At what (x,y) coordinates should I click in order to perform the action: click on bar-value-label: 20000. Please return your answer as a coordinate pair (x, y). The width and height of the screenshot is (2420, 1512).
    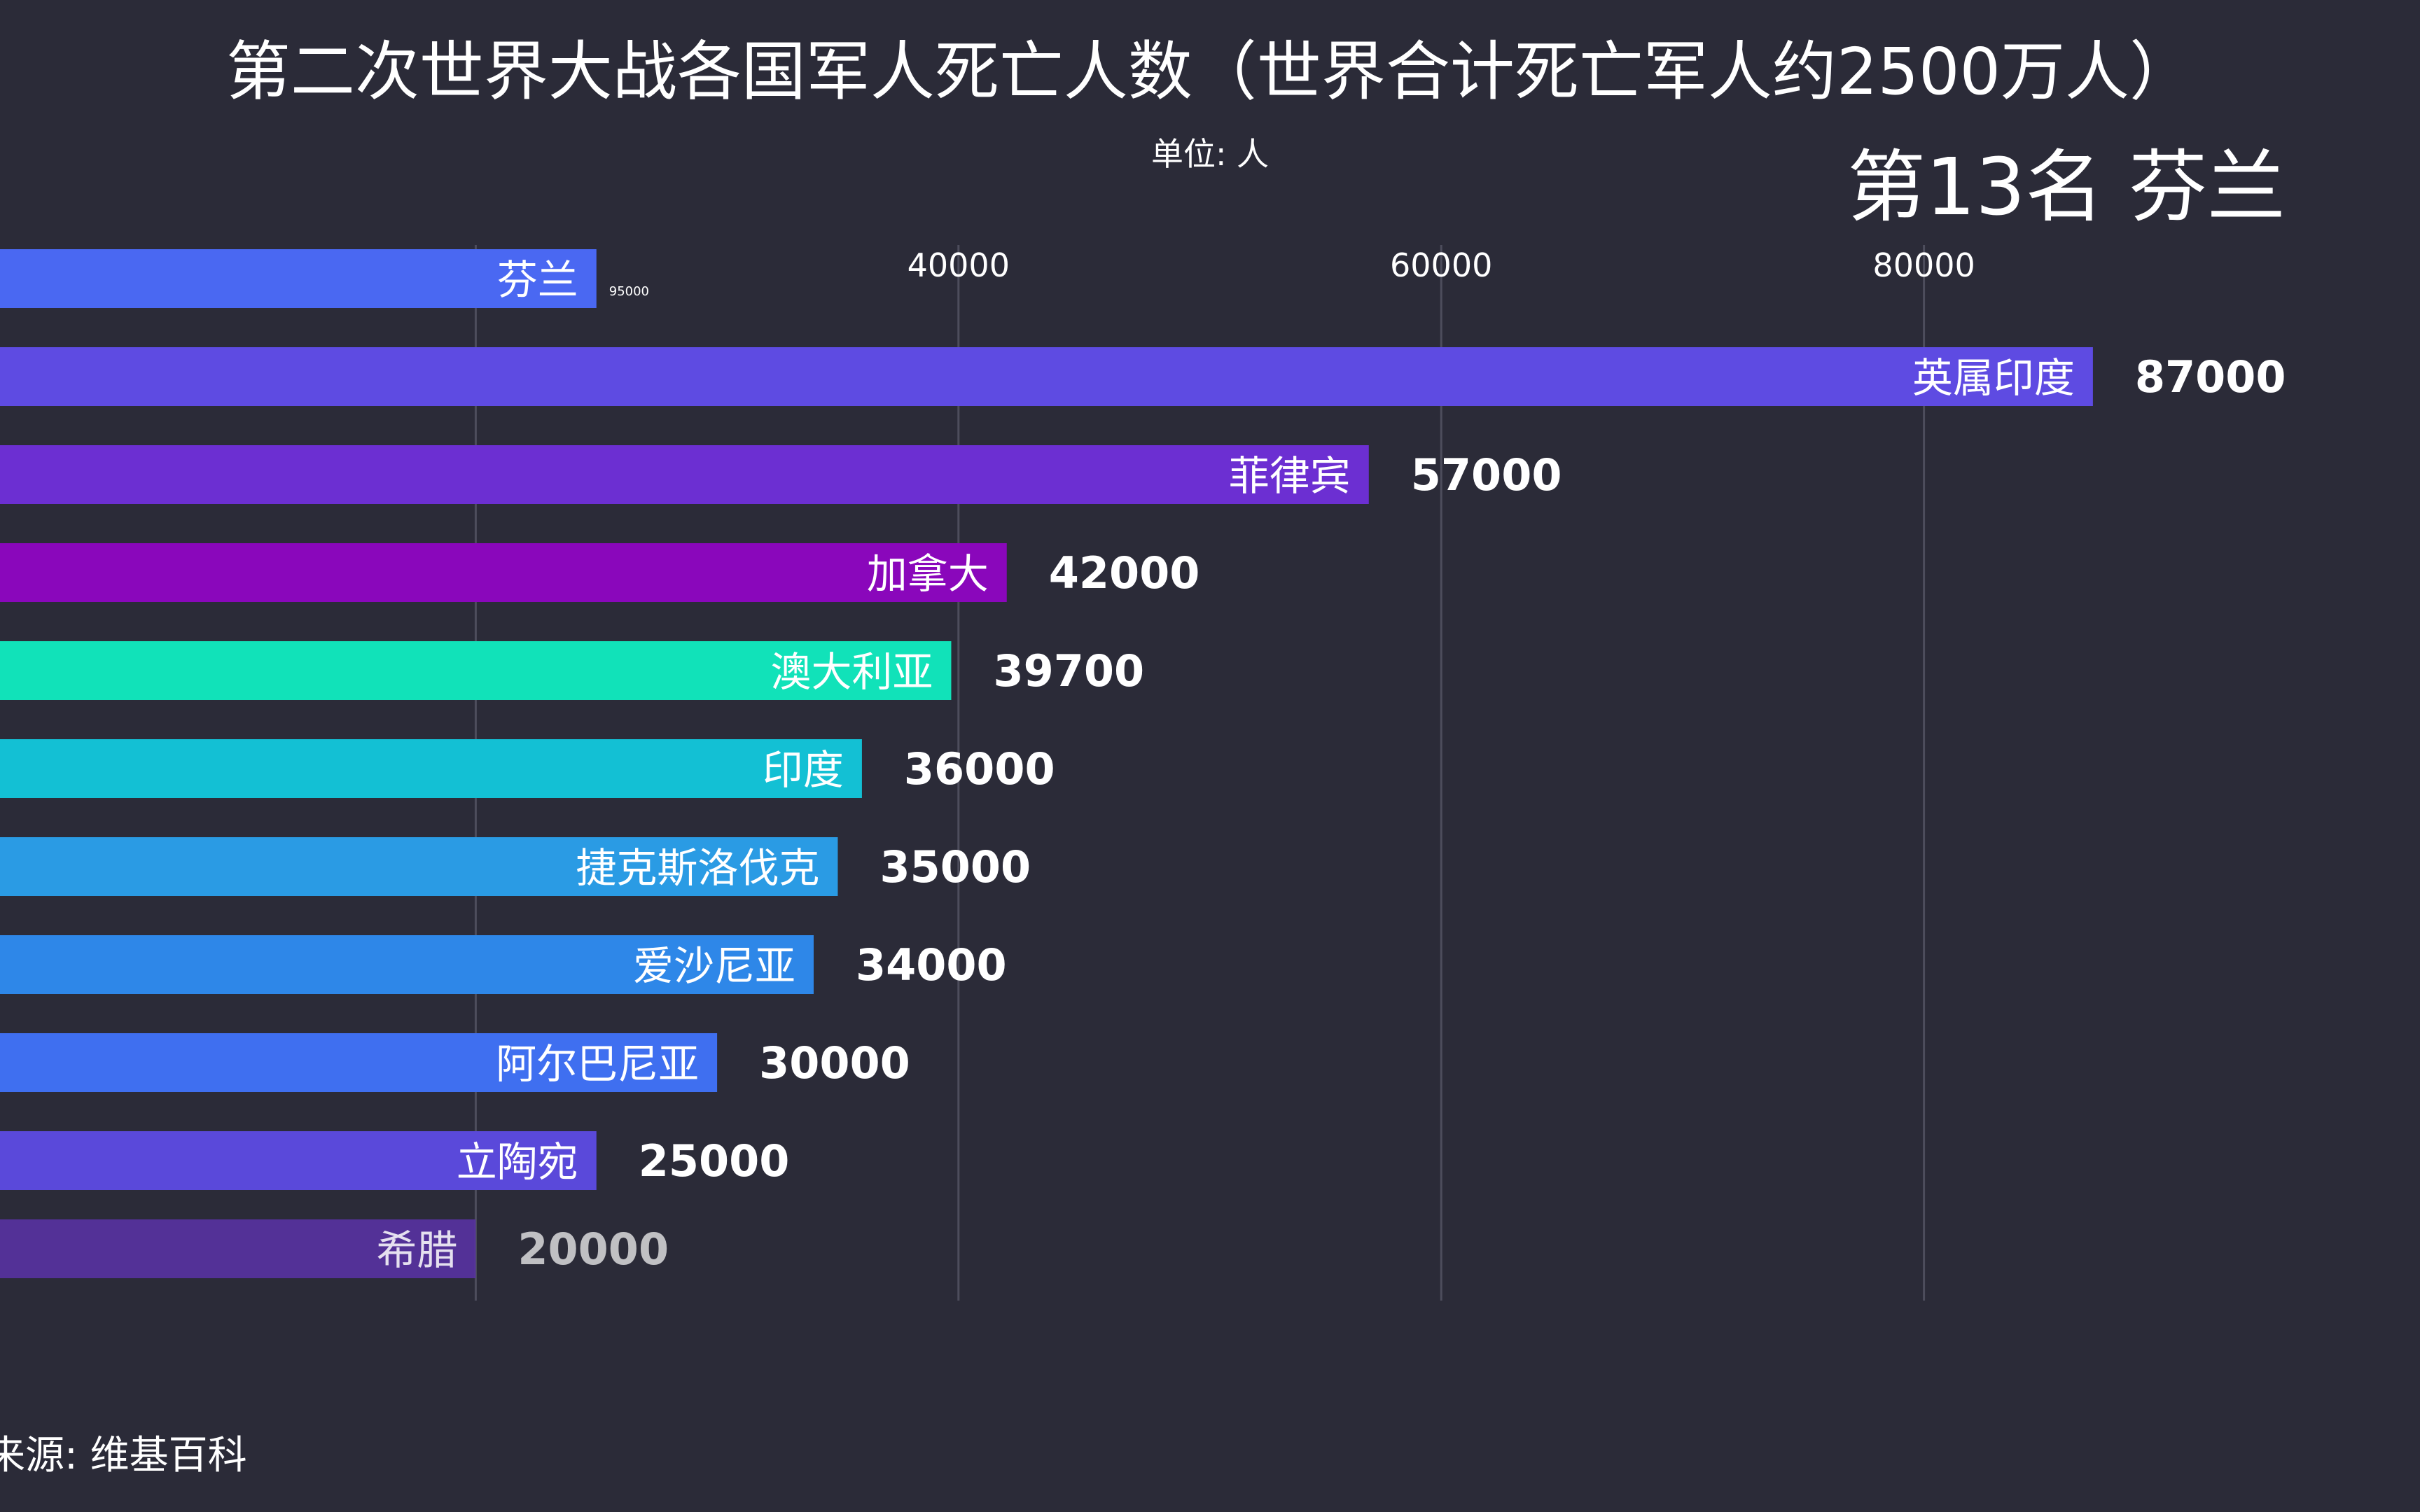
    Looking at the image, I should click on (593, 1249).